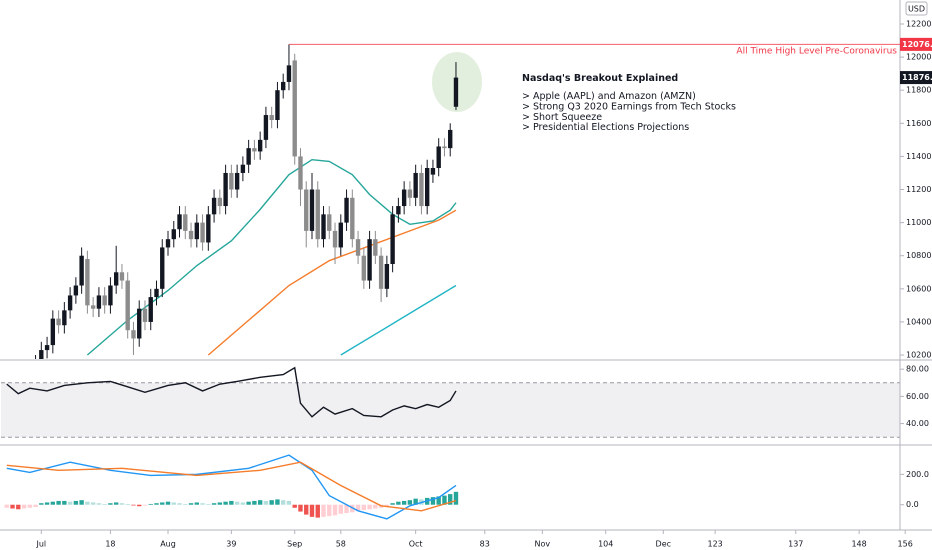 Image resolution: width=932 pixels, height=550 pixels. I want to click on y-tick-label: 12200.0, so click(919, 23).